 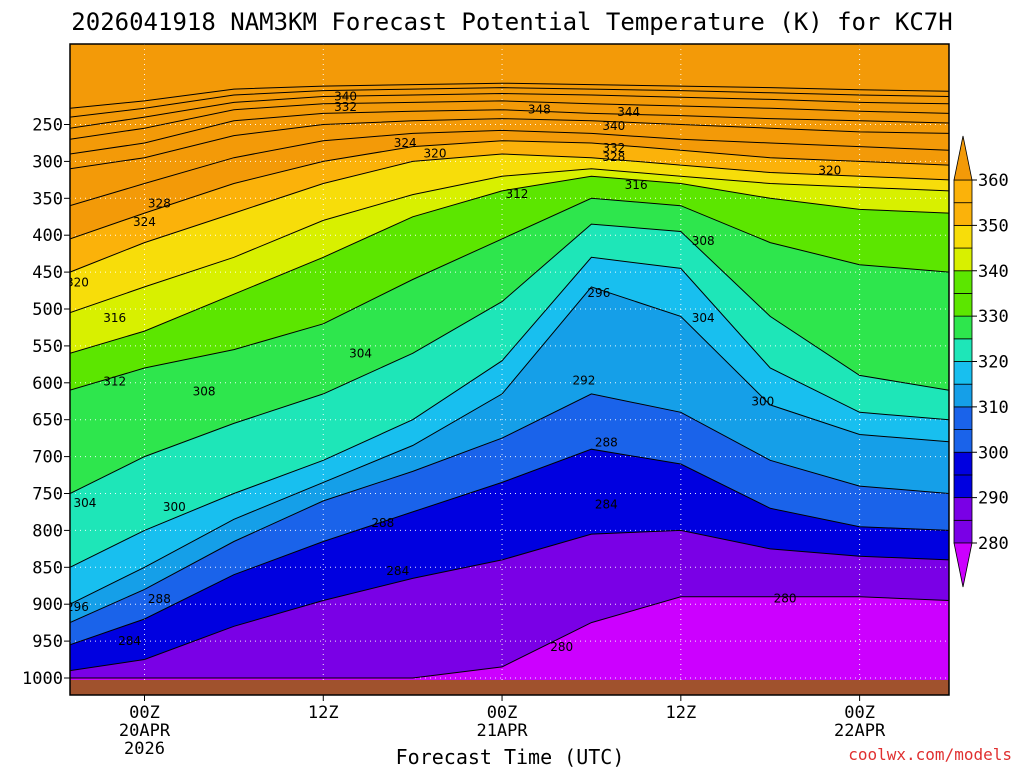 What do you see at coordinates (47, 199) in the screenshot?
I see `y-tick-label: 350` at bounding box center [47, 199].